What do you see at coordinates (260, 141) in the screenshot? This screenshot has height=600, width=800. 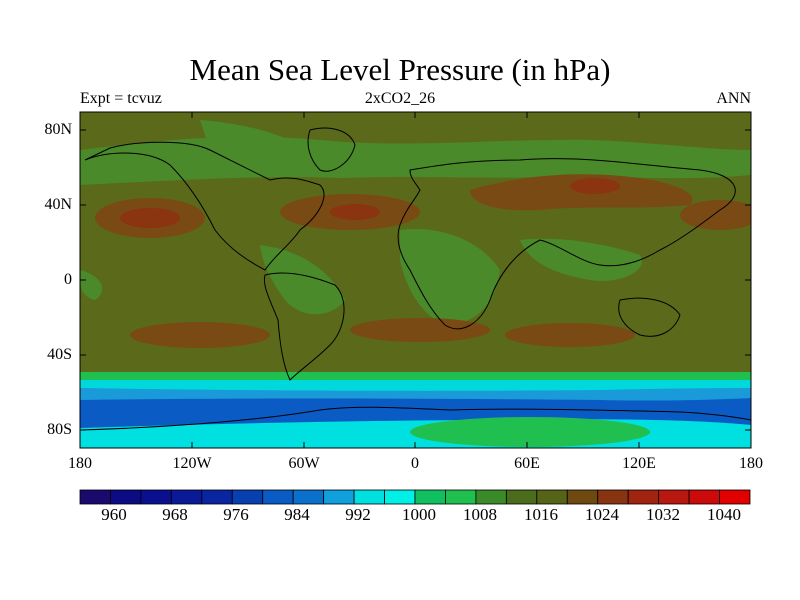 I see `field-patch-arctic` at bounding box center [260, 141].